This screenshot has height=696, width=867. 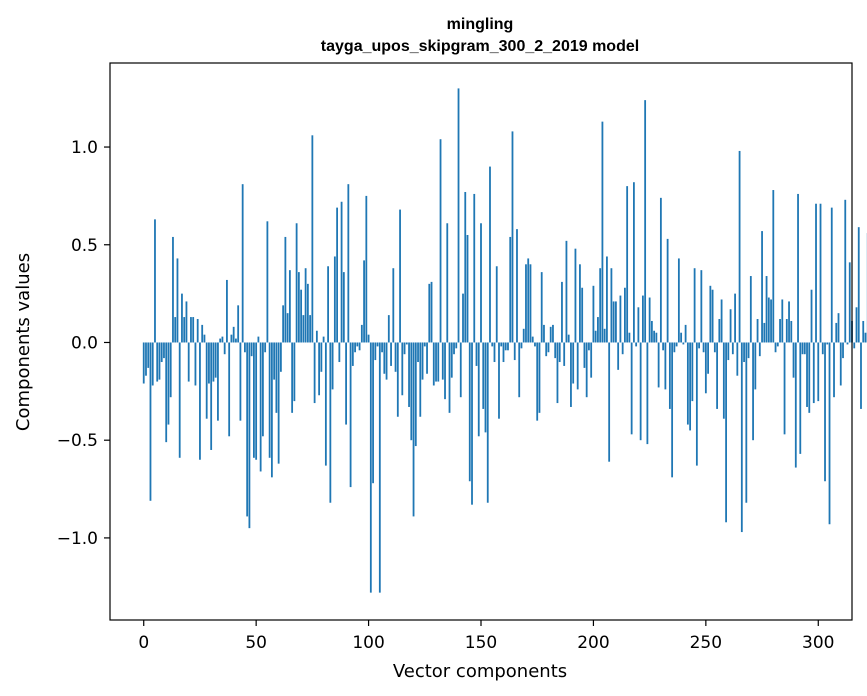 What do you see at coordinates (706, 643) in the screenshot?
I see `x-tick-label: 250` at bounding box center [706, 643].